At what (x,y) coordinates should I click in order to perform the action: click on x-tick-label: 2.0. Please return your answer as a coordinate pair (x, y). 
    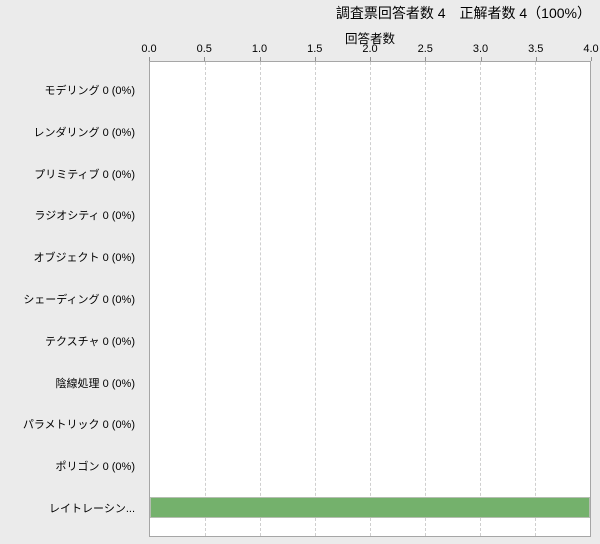
    Looking at the image, I should click on (370, 49).